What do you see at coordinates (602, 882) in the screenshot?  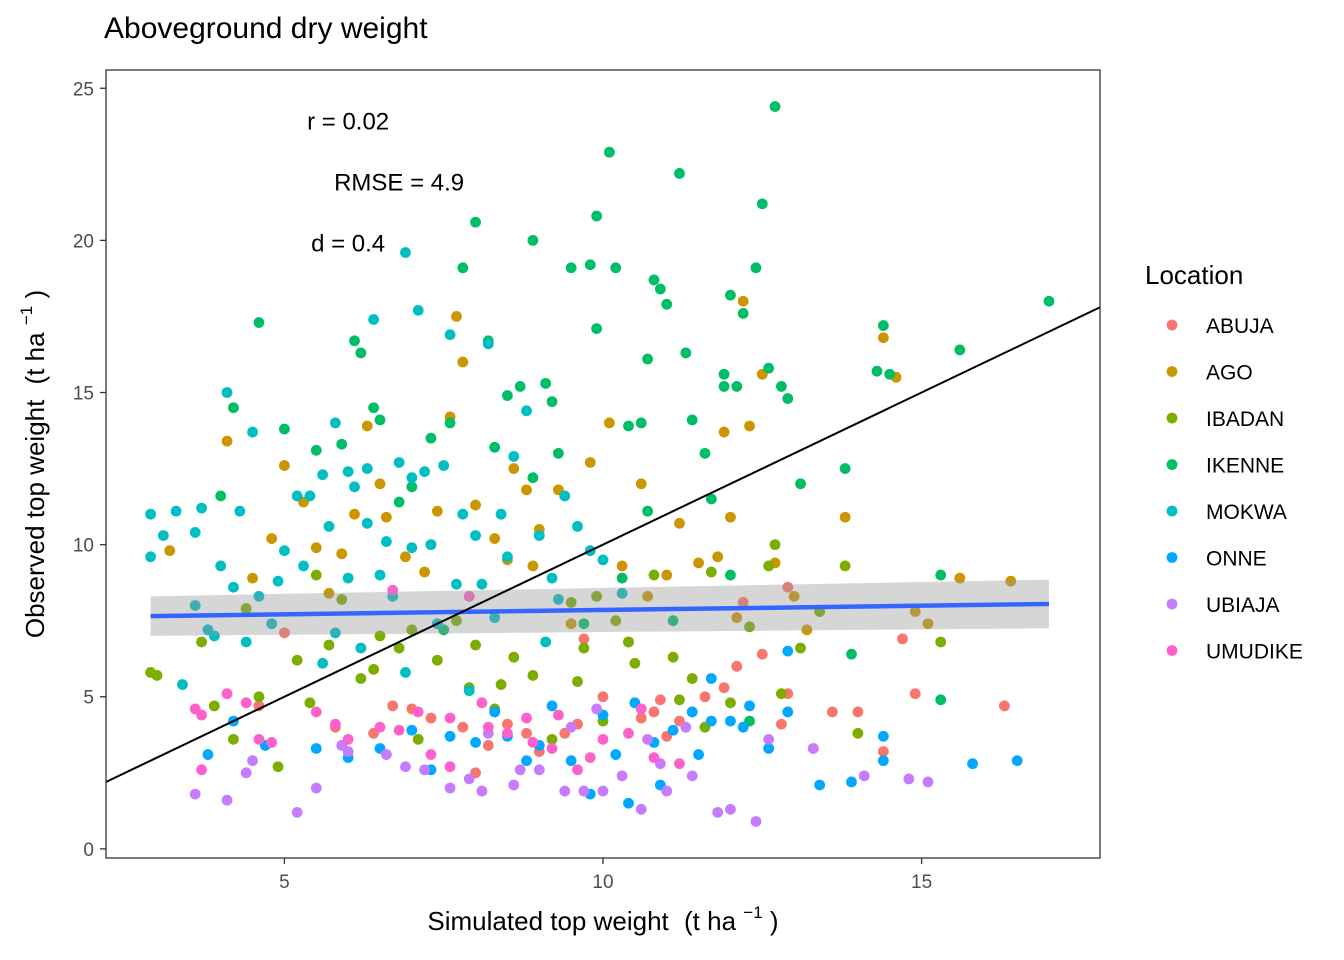 I see `x-tick-label-10: 10` at bounding box center [602, 882].